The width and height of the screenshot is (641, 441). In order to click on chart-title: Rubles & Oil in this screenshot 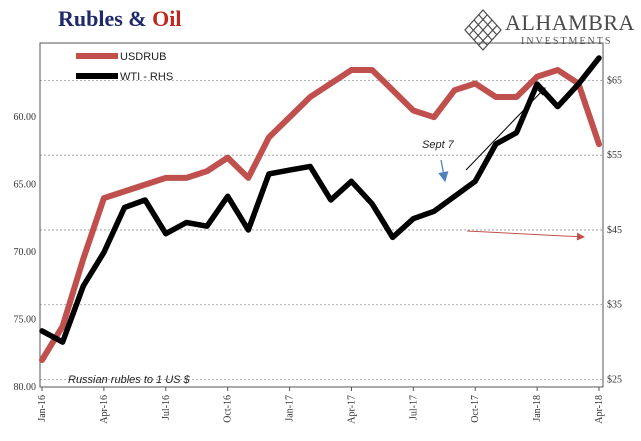, I will do `click(119, 19)`.